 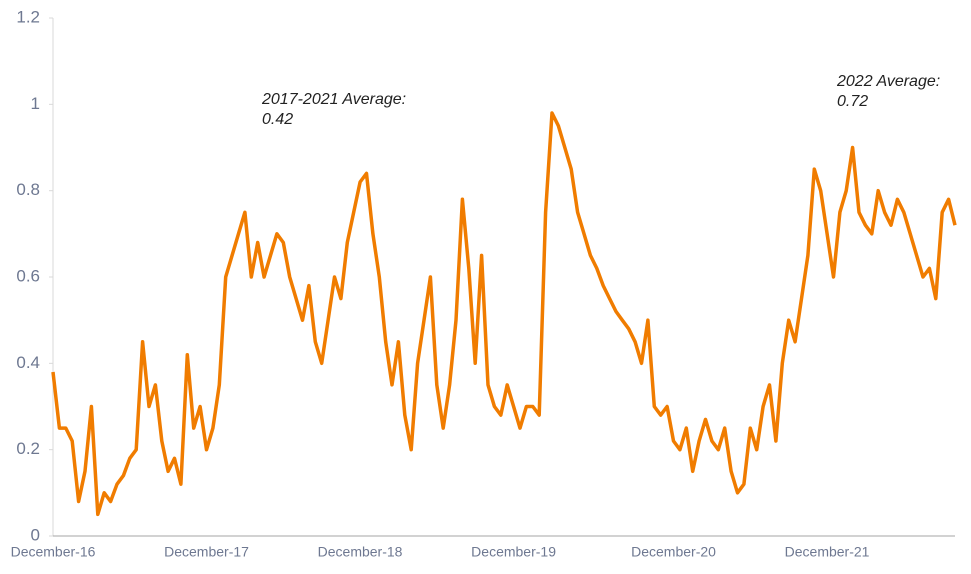 What do you see at coordinates (673, 552) in the screenshot?
I see `x-tick-label: December-20` at bounding box center [673, 552].